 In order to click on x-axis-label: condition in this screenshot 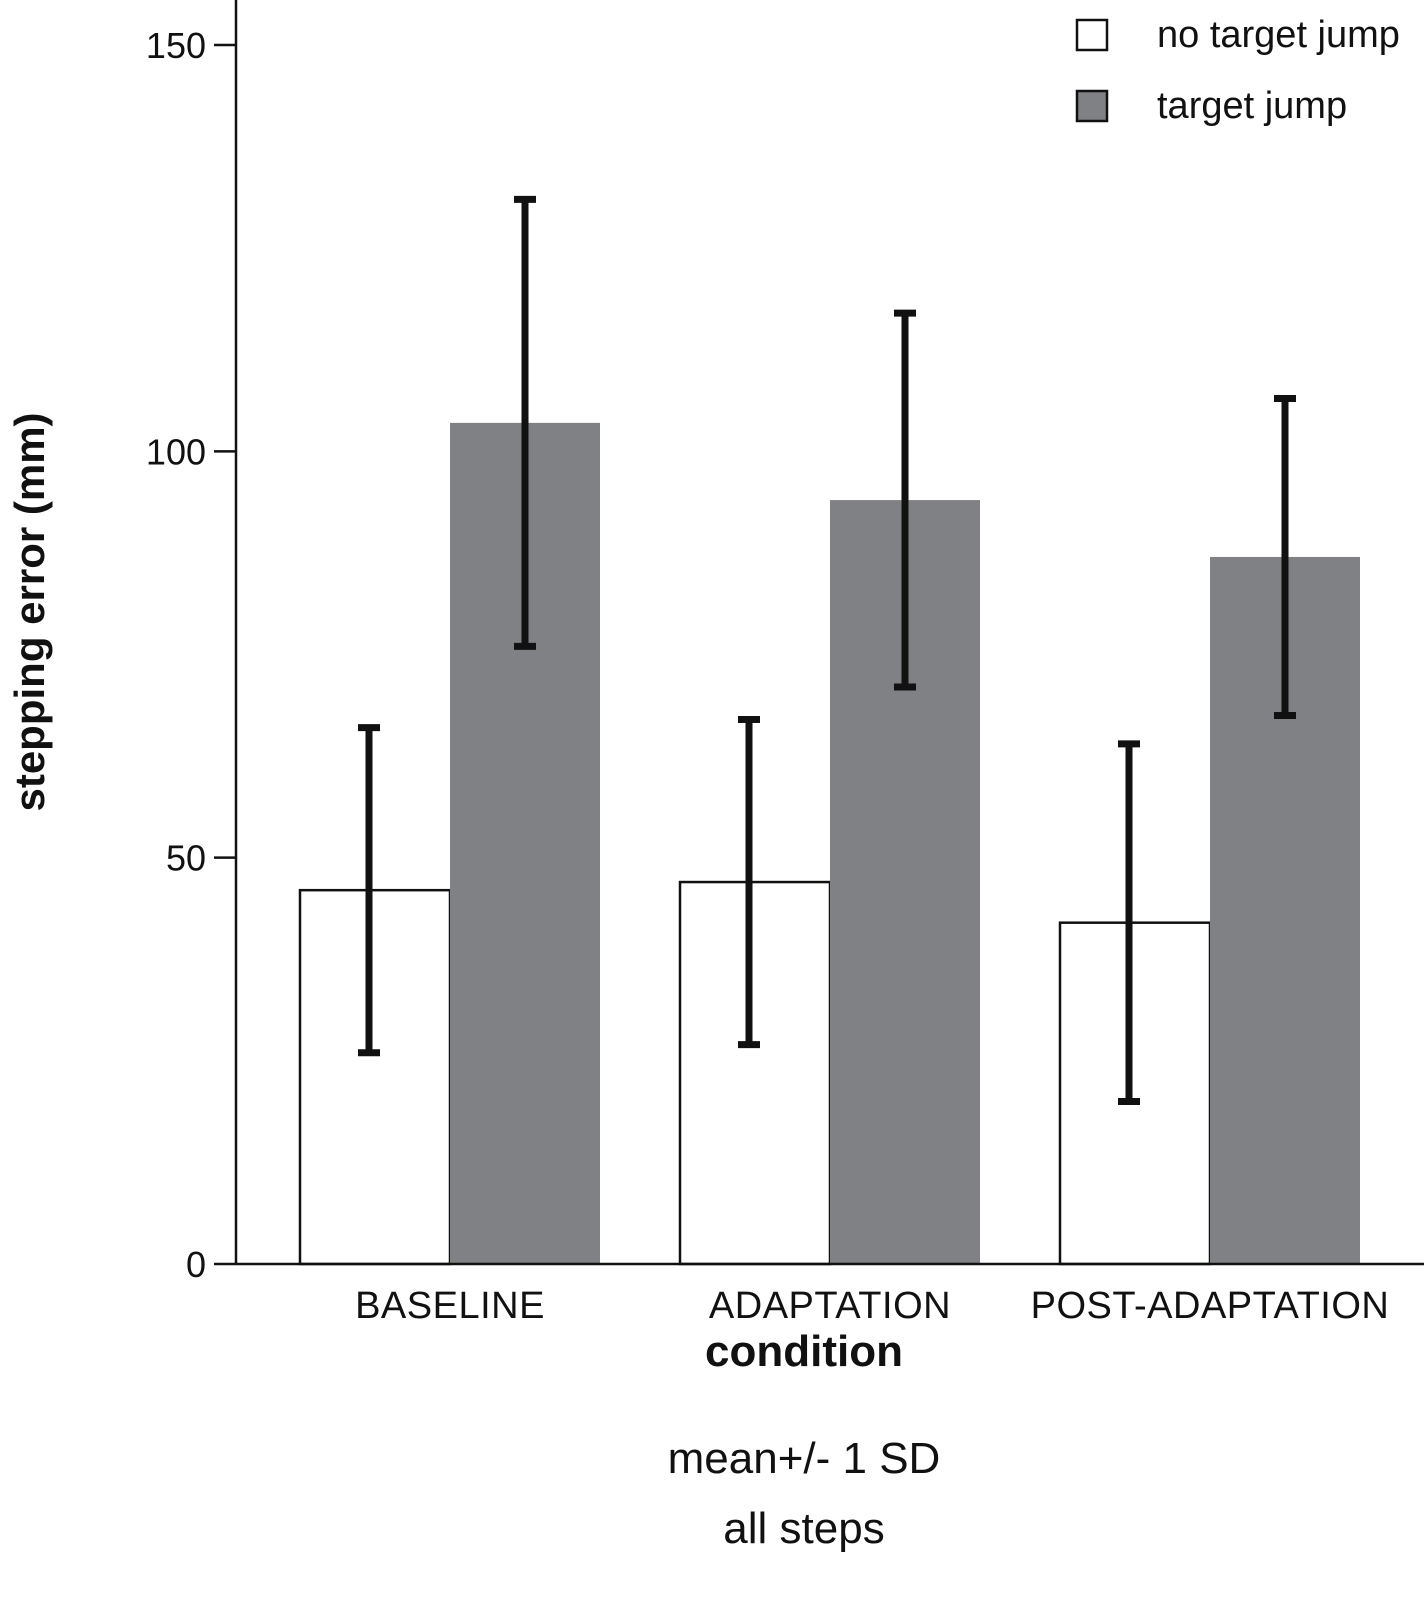, I will do `click(804, 1351)`.